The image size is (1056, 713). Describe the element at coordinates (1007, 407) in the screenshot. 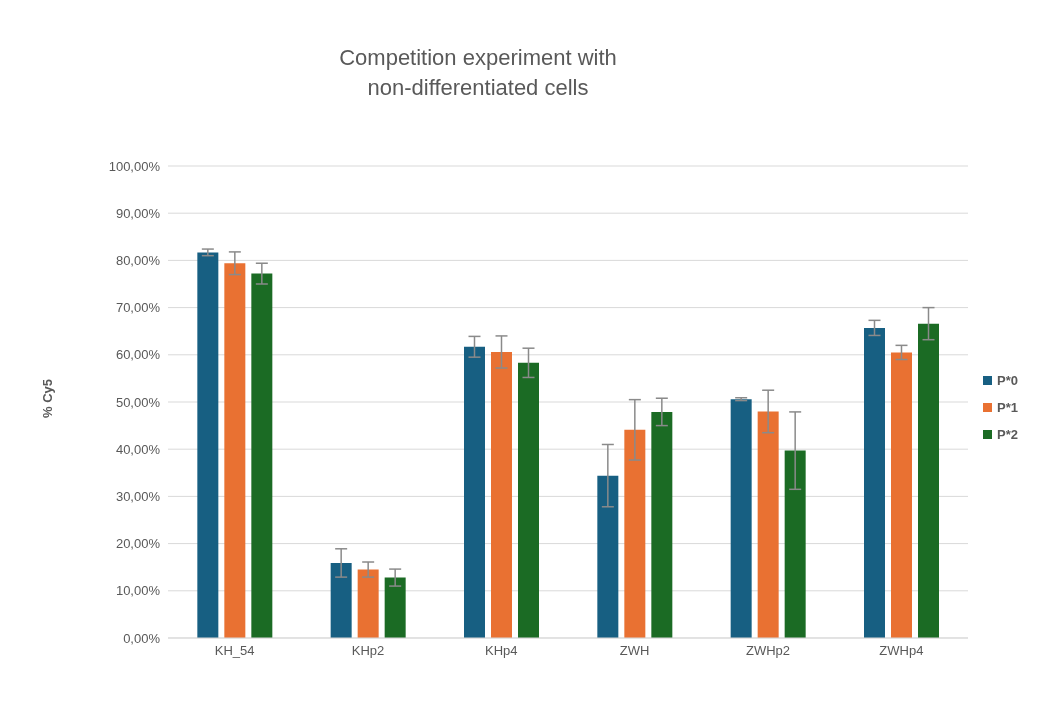

I see `legend-label: P*1` at that location.